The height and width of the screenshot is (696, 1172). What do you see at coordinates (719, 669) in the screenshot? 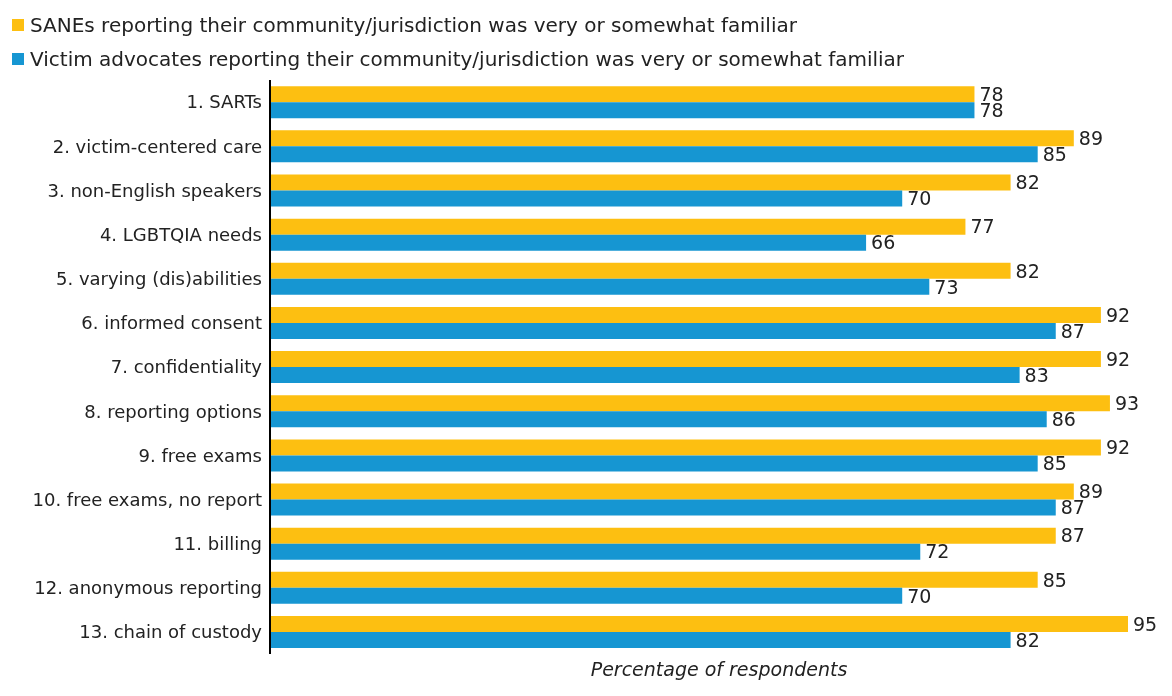
I see `x-axis-title: Percentage of respondents` at bounding box center [719, 669].